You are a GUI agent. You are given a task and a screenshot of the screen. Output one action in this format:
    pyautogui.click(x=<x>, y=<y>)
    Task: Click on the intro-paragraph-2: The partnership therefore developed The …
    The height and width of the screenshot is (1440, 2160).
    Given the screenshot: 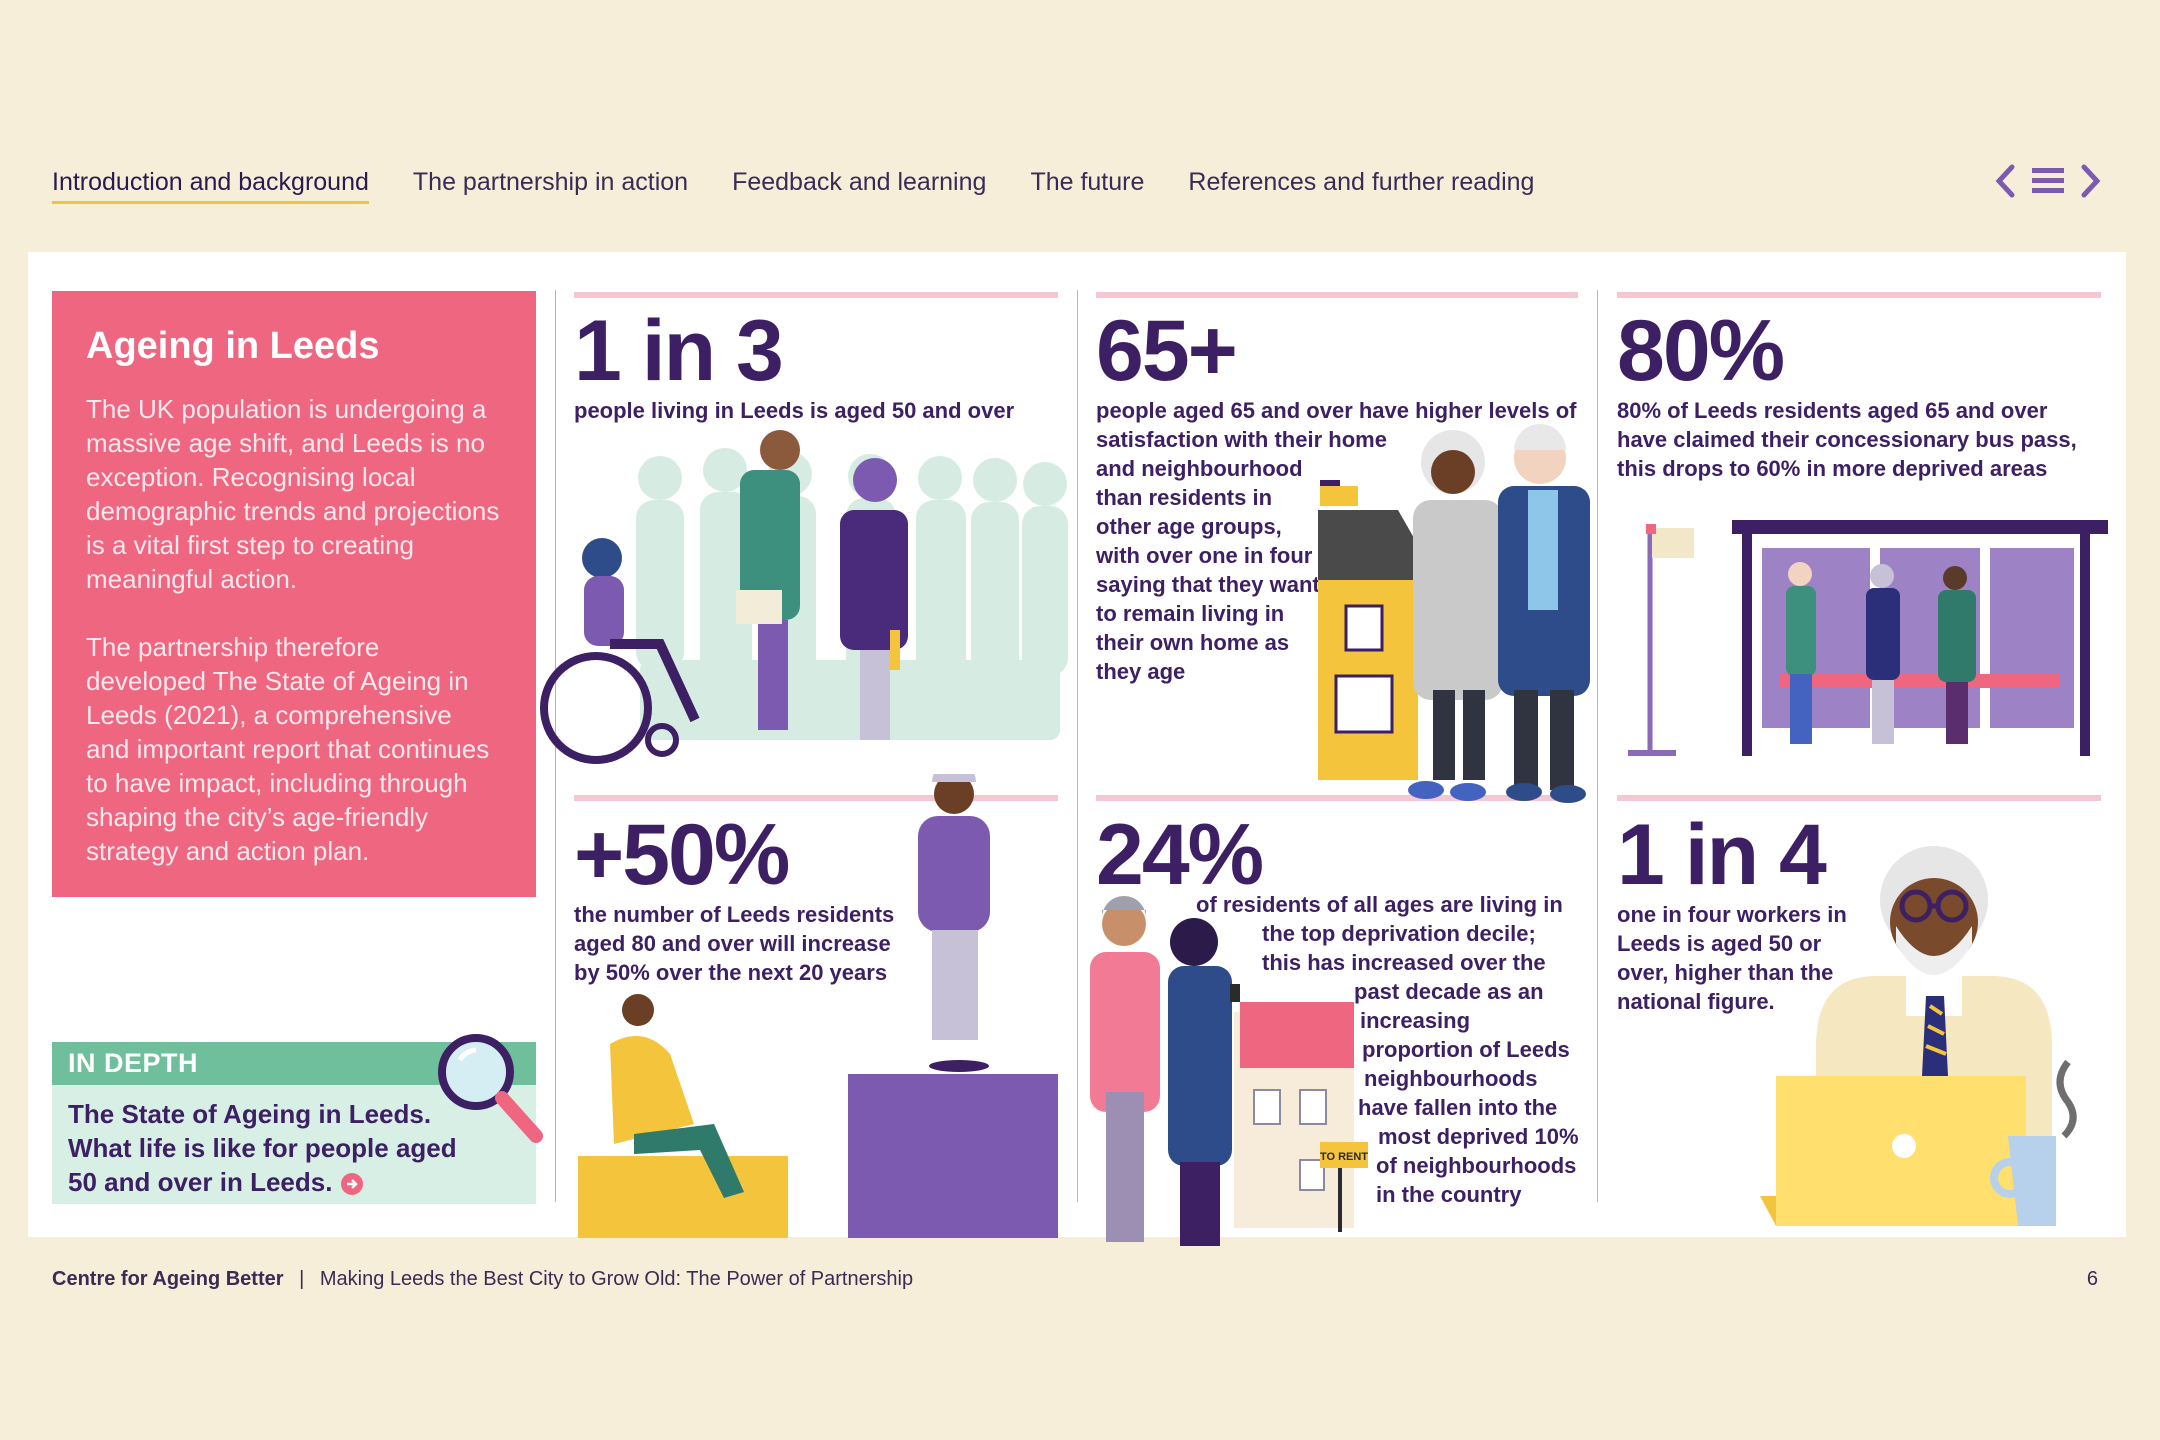 What is the action you would take?
    pyautogui.click(x=288, y=749)
    